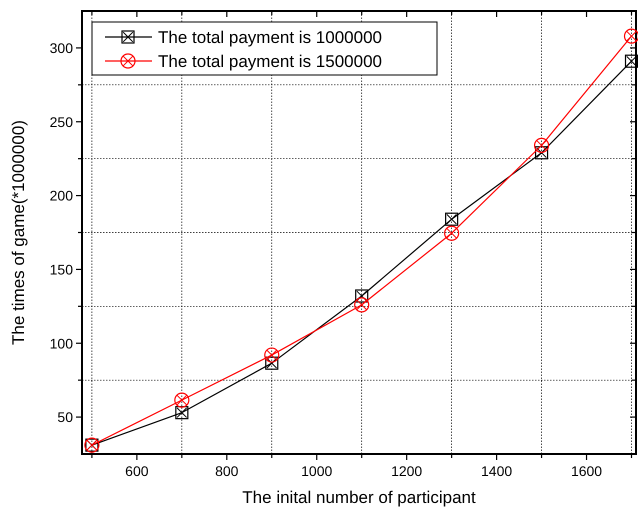 This screenshot has height=515, width=638. I want to click on y-axis-title: The times of game(*1000000), so click(18, 232).